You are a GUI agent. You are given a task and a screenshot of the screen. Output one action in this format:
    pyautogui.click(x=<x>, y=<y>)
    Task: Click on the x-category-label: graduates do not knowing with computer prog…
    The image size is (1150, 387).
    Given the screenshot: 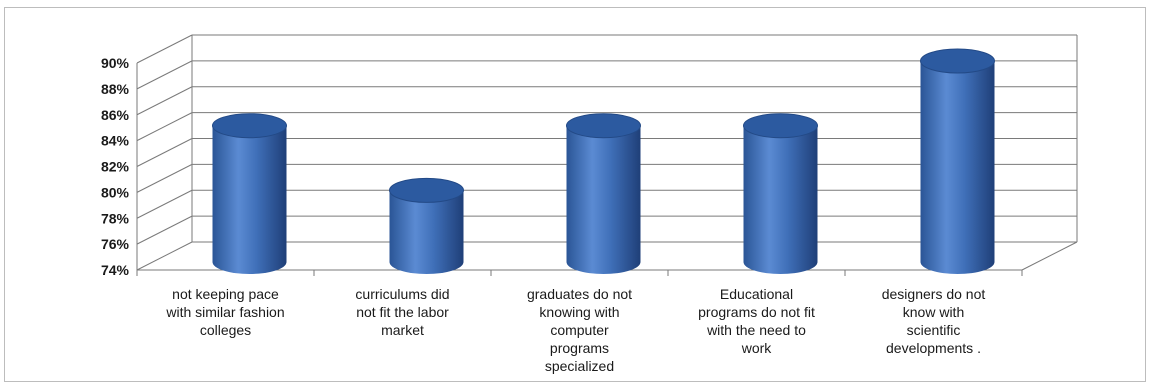 What is the action you would take?
    pyautogui.click(x=579, y=330)
    